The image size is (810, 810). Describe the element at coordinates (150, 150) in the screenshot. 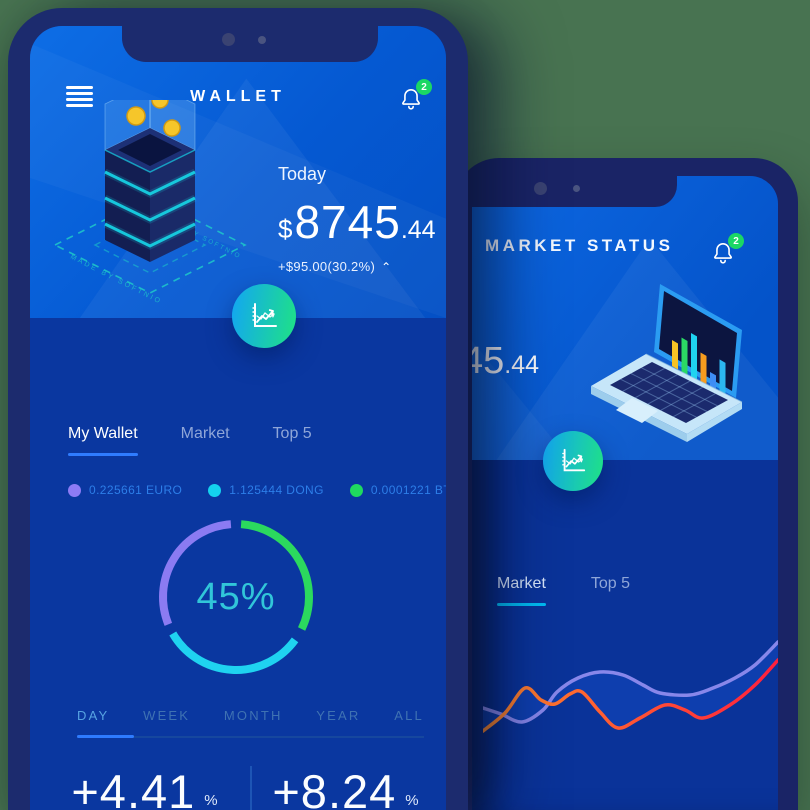

I see `safe-opening` at that location.